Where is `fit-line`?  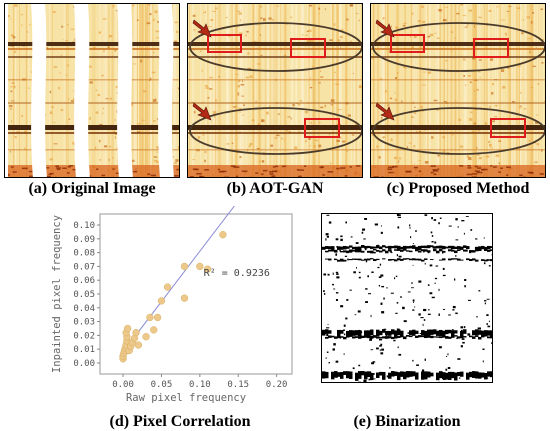
fit-line is located at coordinates (178, 279).